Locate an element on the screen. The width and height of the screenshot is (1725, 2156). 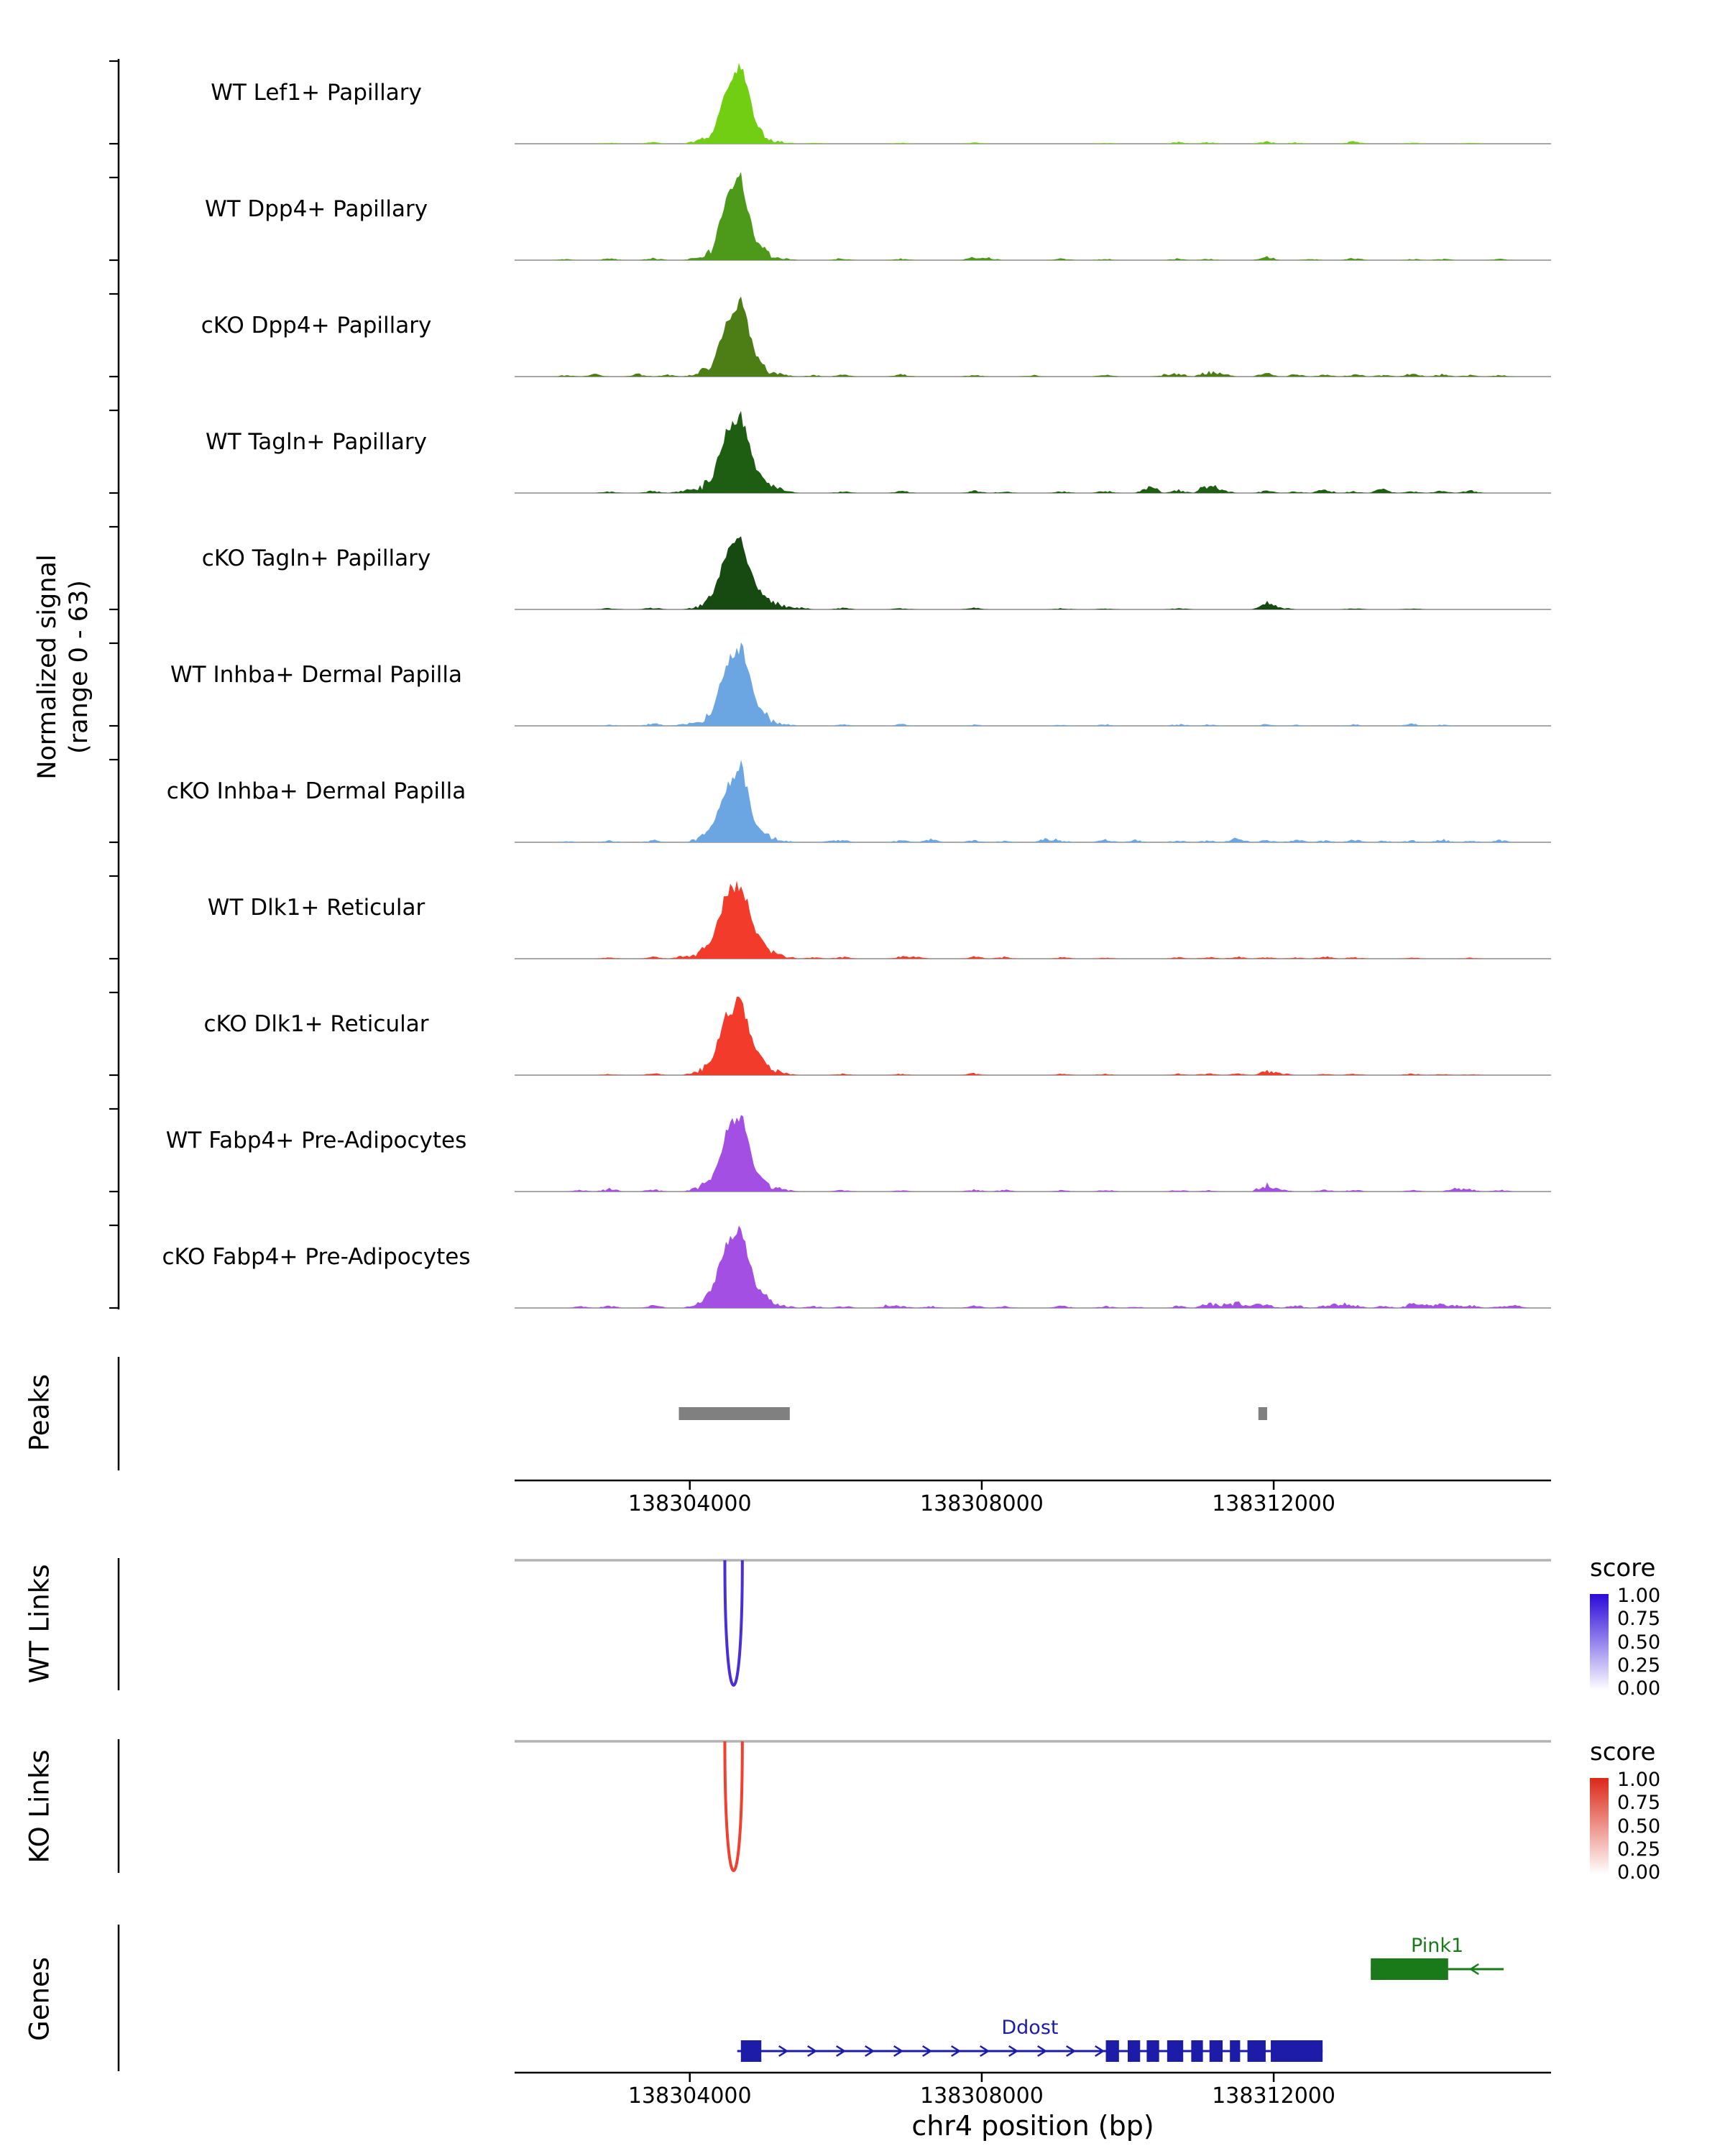
wt-score-legend: score 1.00 0.75 0.50 0.25 0.00 is located at coordinates (1657, 1635).